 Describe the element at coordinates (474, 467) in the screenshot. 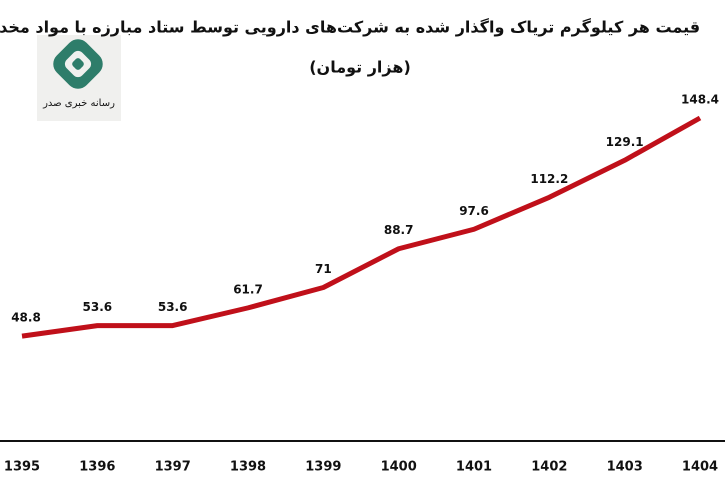

I see `x-tick-label: 1401` at that location.